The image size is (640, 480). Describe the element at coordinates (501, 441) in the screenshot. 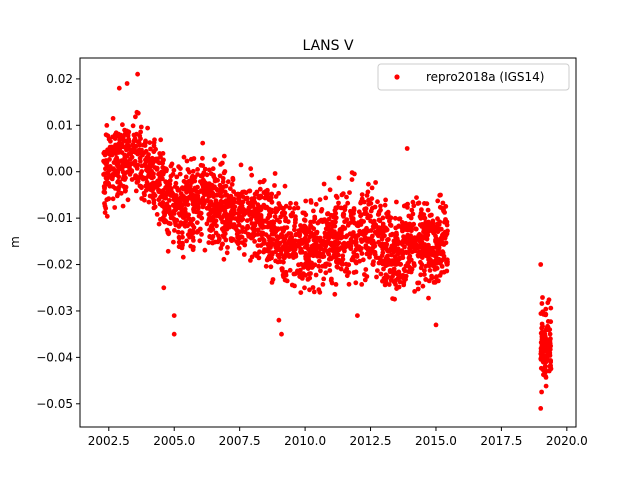

I see `x-tick-label: 2017.5` at that location.